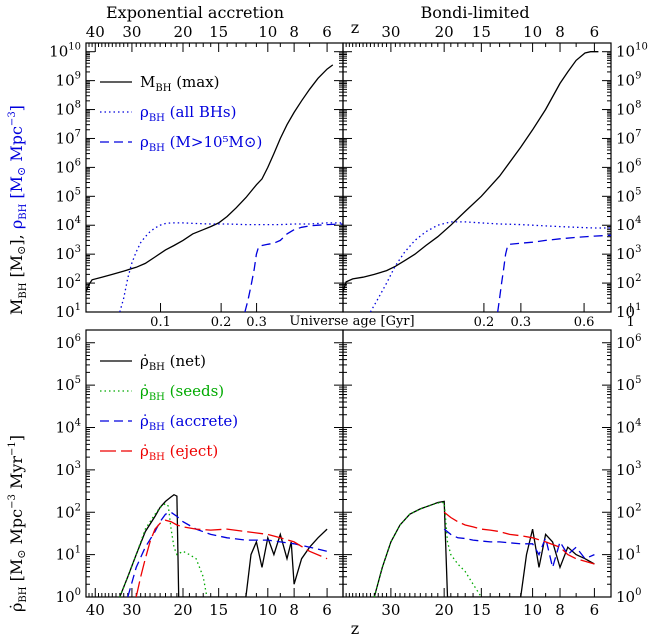 This screenshot has height=639, width=657. I want to click on top-ylabel-m-end: ],, so click(16, 239).